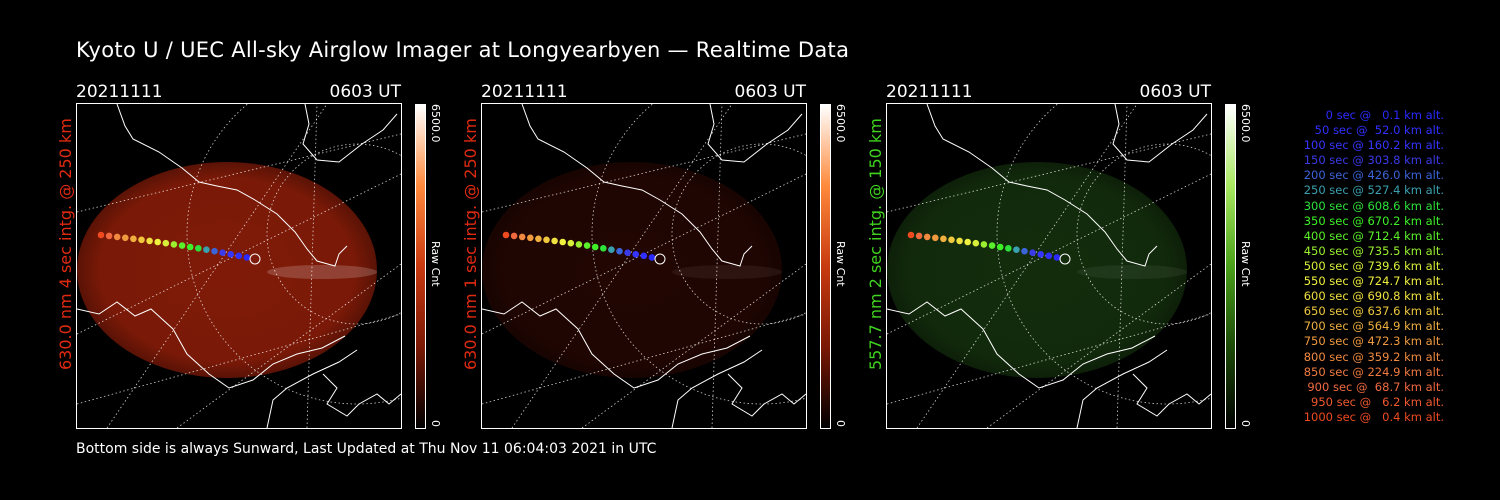 The width and height of the screenshot is (1500, 500). What do you see at coordinates (1245, 264) in the screenshot?
I see `panel-3-colorbar-unit: Raw Cnt` at bounding box center [1245, 264].